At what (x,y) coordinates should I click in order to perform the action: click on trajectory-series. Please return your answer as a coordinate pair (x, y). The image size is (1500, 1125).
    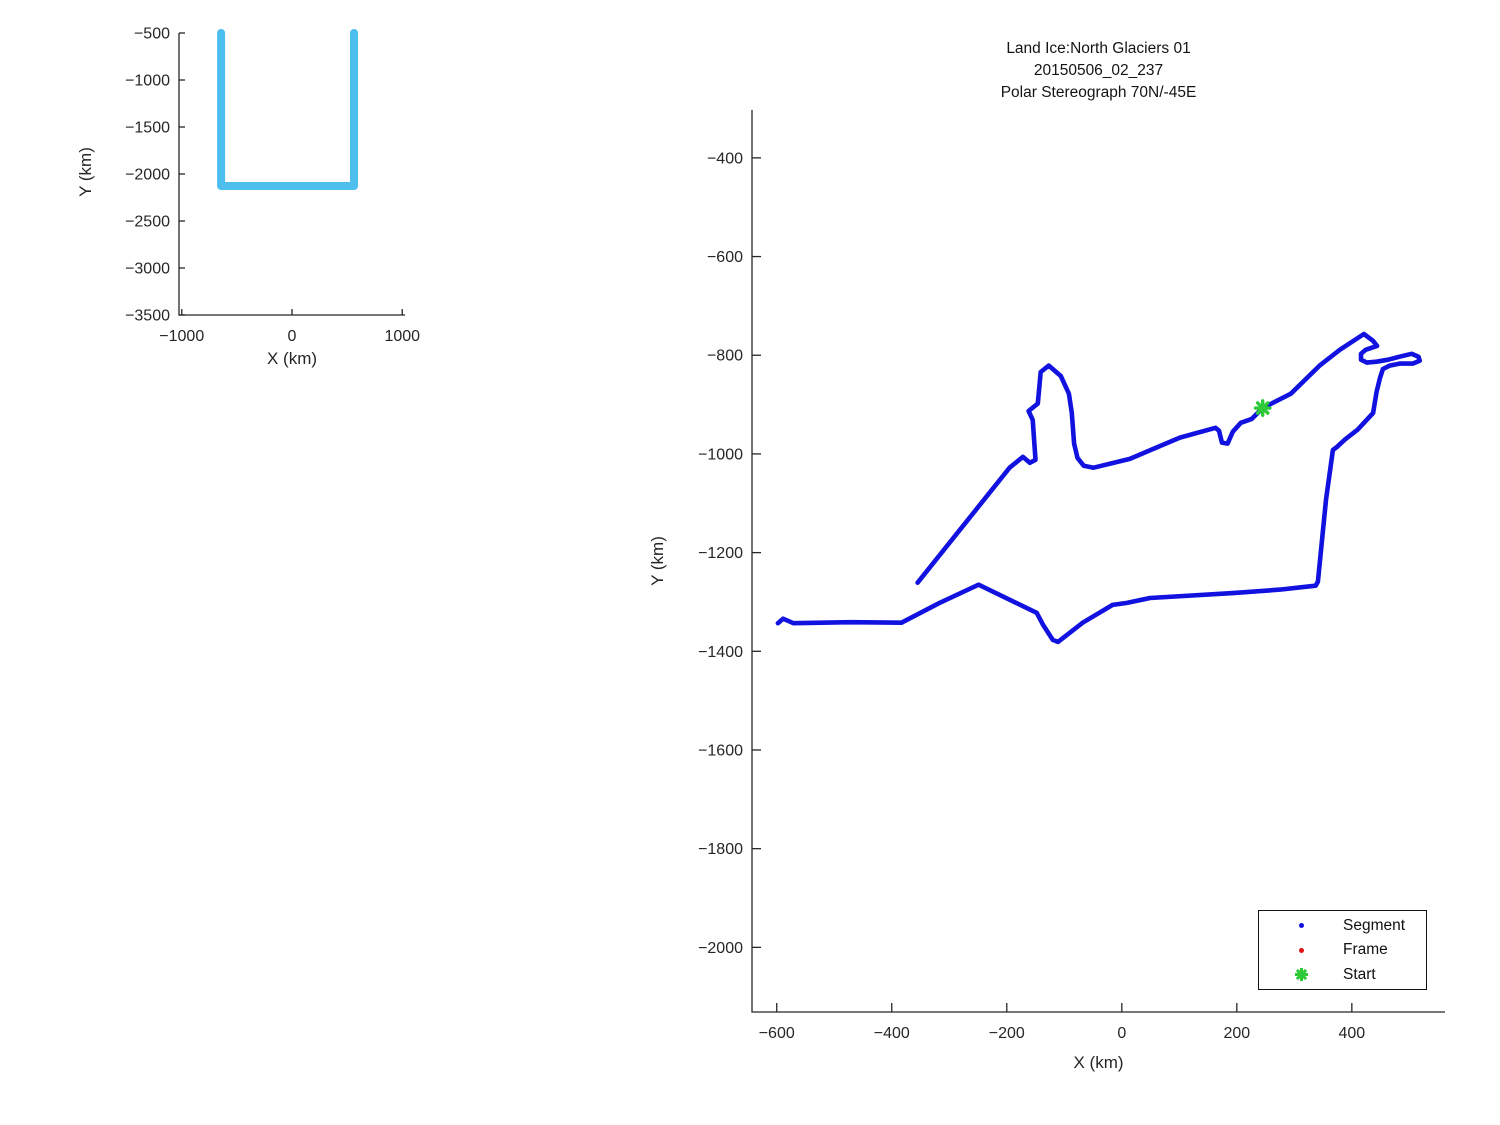
    Looking at the image, I should click on (1098, 488).